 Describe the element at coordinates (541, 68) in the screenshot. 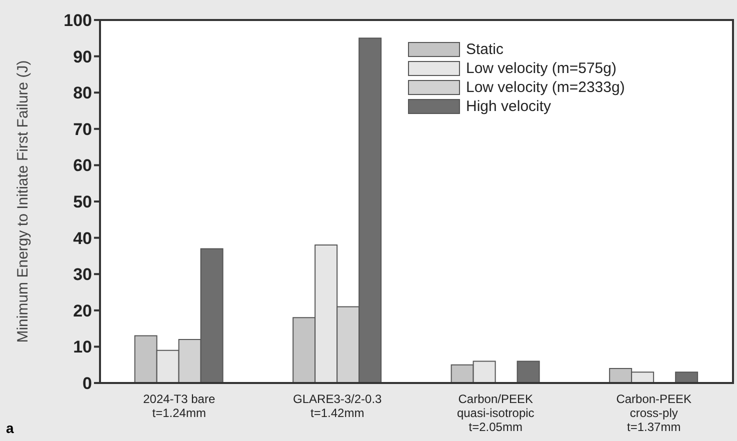

I see `legend-label: Low velocity (m=575g)` at that location.